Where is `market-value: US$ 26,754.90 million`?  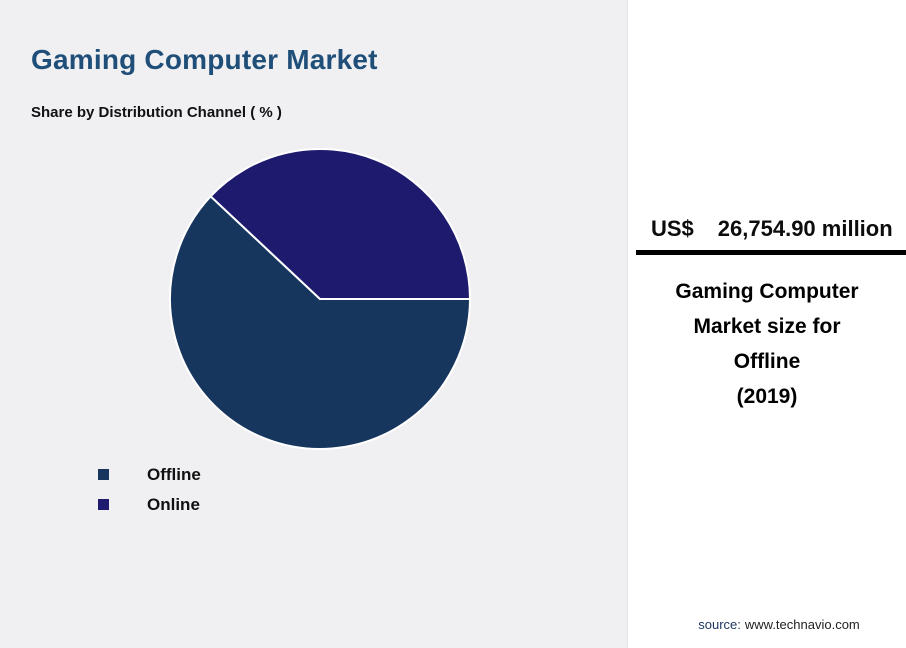
market-value: US$ 26,754.90 million is located at coordinates (772, 229).